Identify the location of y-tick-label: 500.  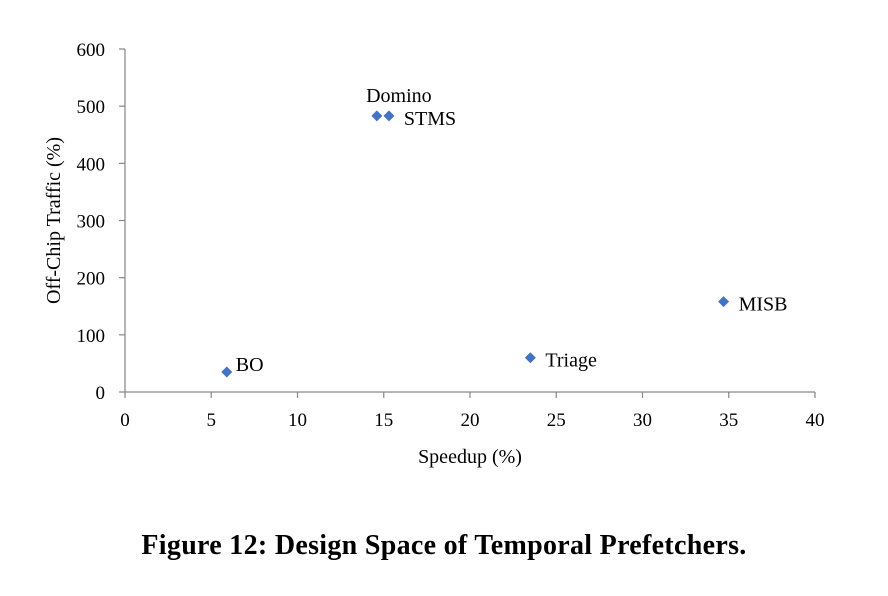
(91, 107).